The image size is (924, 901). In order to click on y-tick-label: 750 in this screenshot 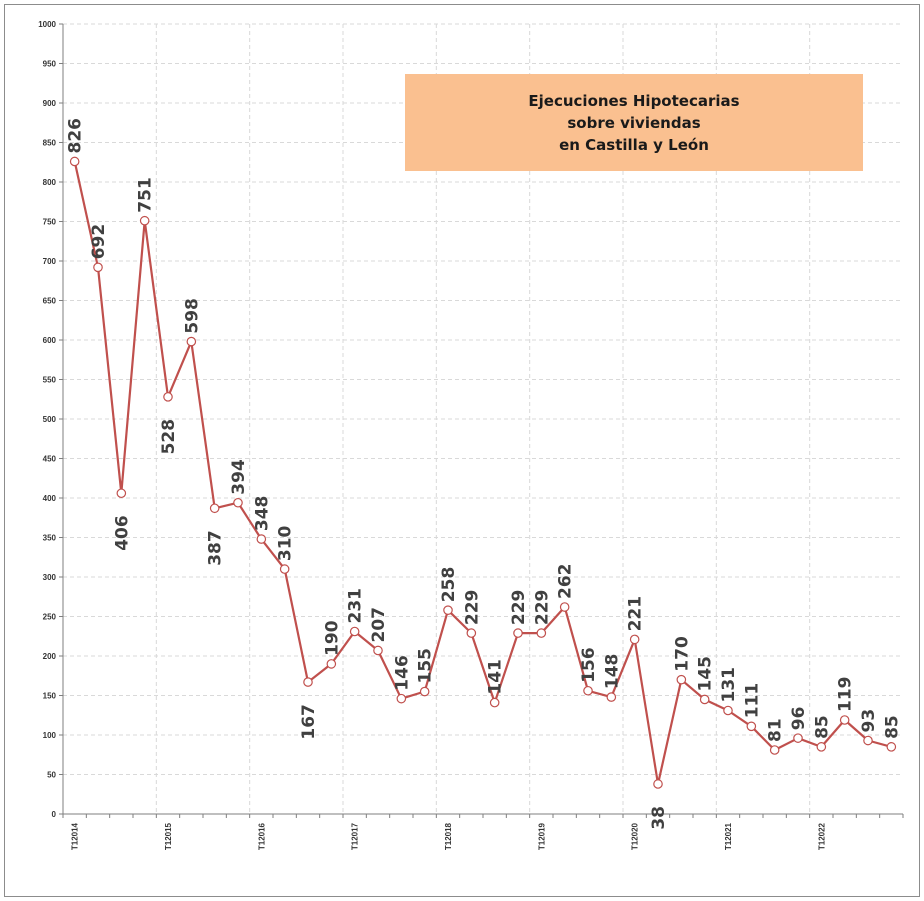, I will do `click(50, 222)`.